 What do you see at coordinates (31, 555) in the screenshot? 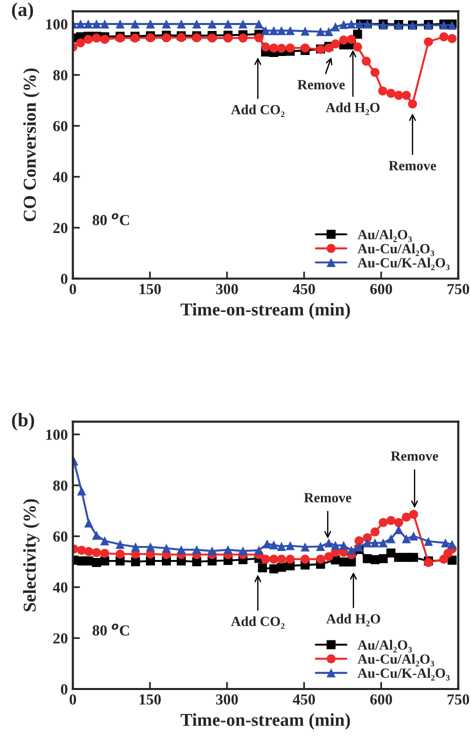
I see `y-axis-title: Selectivity (%)` at bounding box center [31, 555].